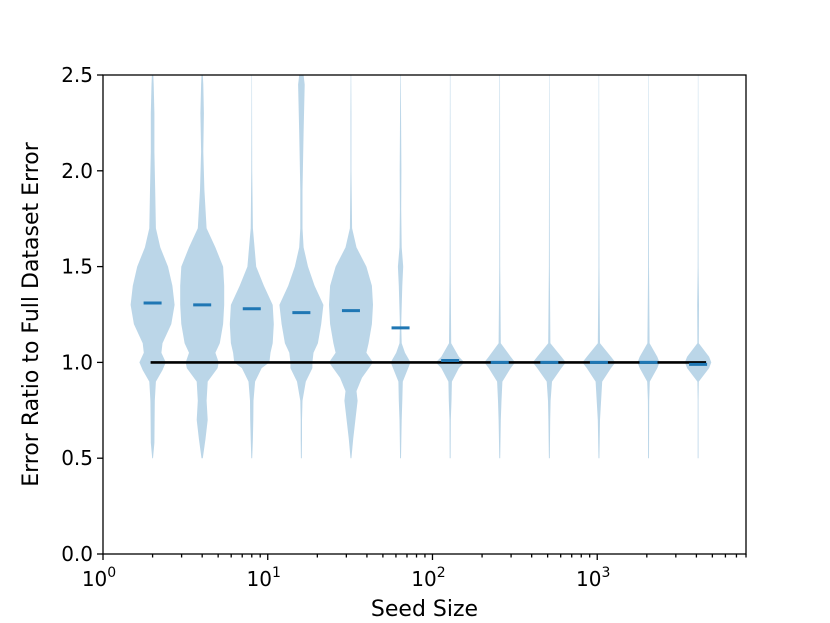 This screenshot has height=623, width=830. What do you see at coordinates (77, 554) in the screenshot?
I see `y-tick-label: 0.0` at bounding box center [77, 554].